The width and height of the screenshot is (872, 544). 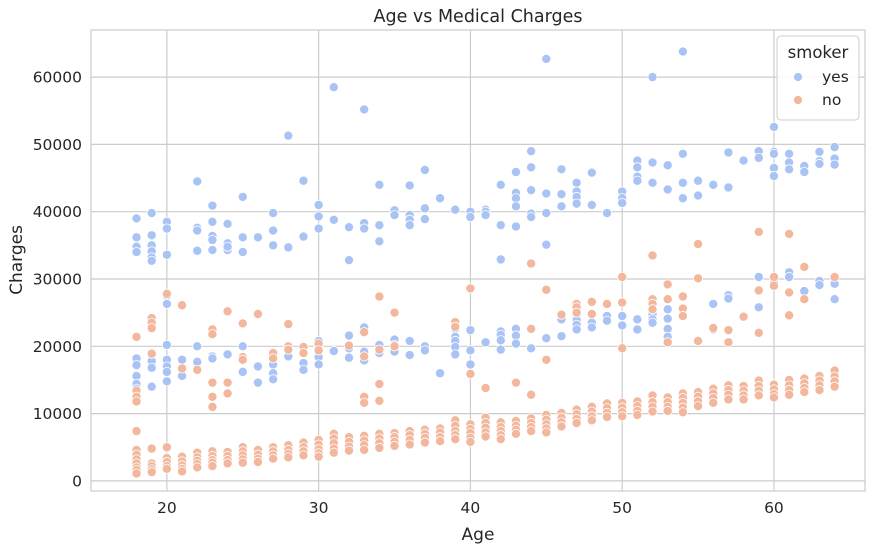 I want to click on x-tick-label: 30, so click(x=319, y=508).